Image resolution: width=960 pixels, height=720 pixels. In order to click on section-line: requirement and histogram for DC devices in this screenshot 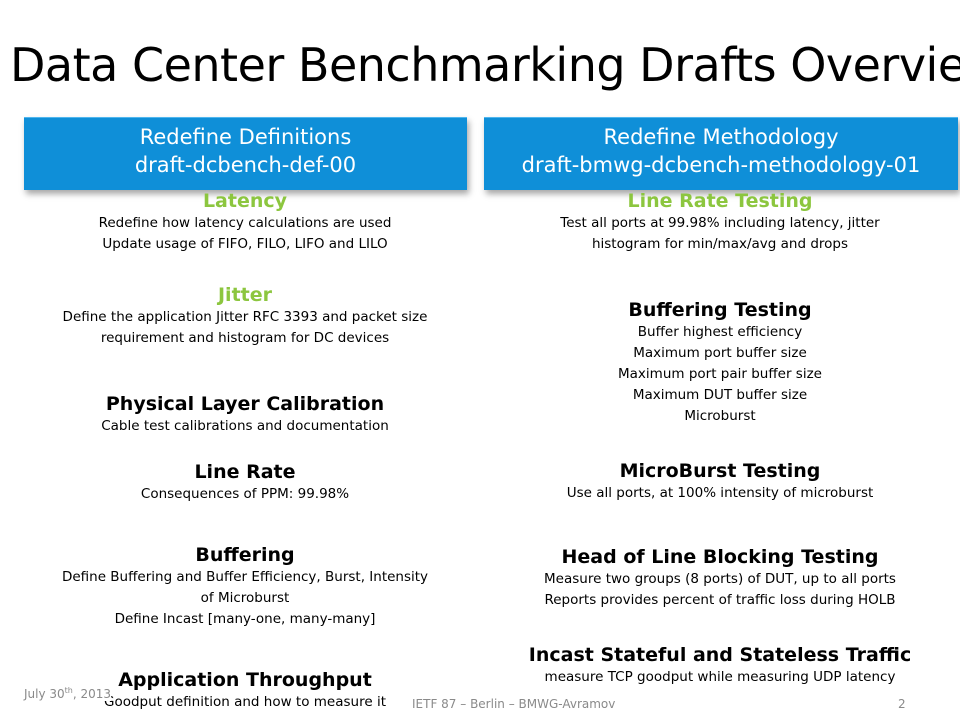, I will do `click(245, 338)`.